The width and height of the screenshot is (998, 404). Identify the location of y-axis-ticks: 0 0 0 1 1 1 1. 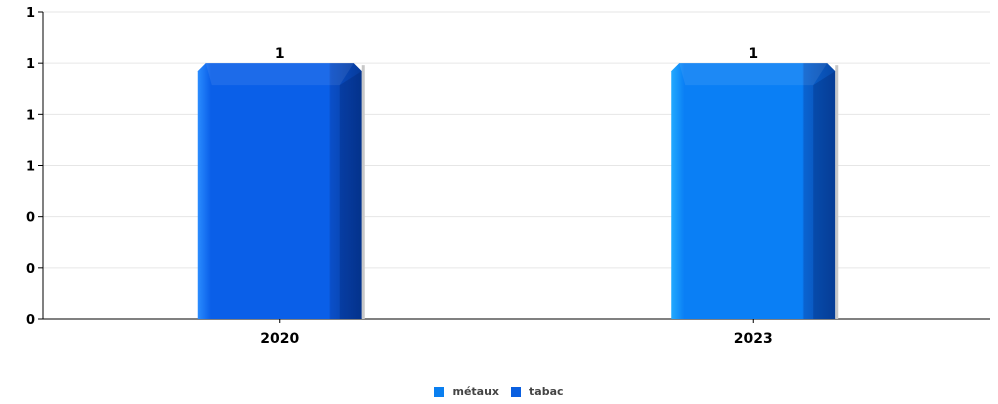
(34, 167).